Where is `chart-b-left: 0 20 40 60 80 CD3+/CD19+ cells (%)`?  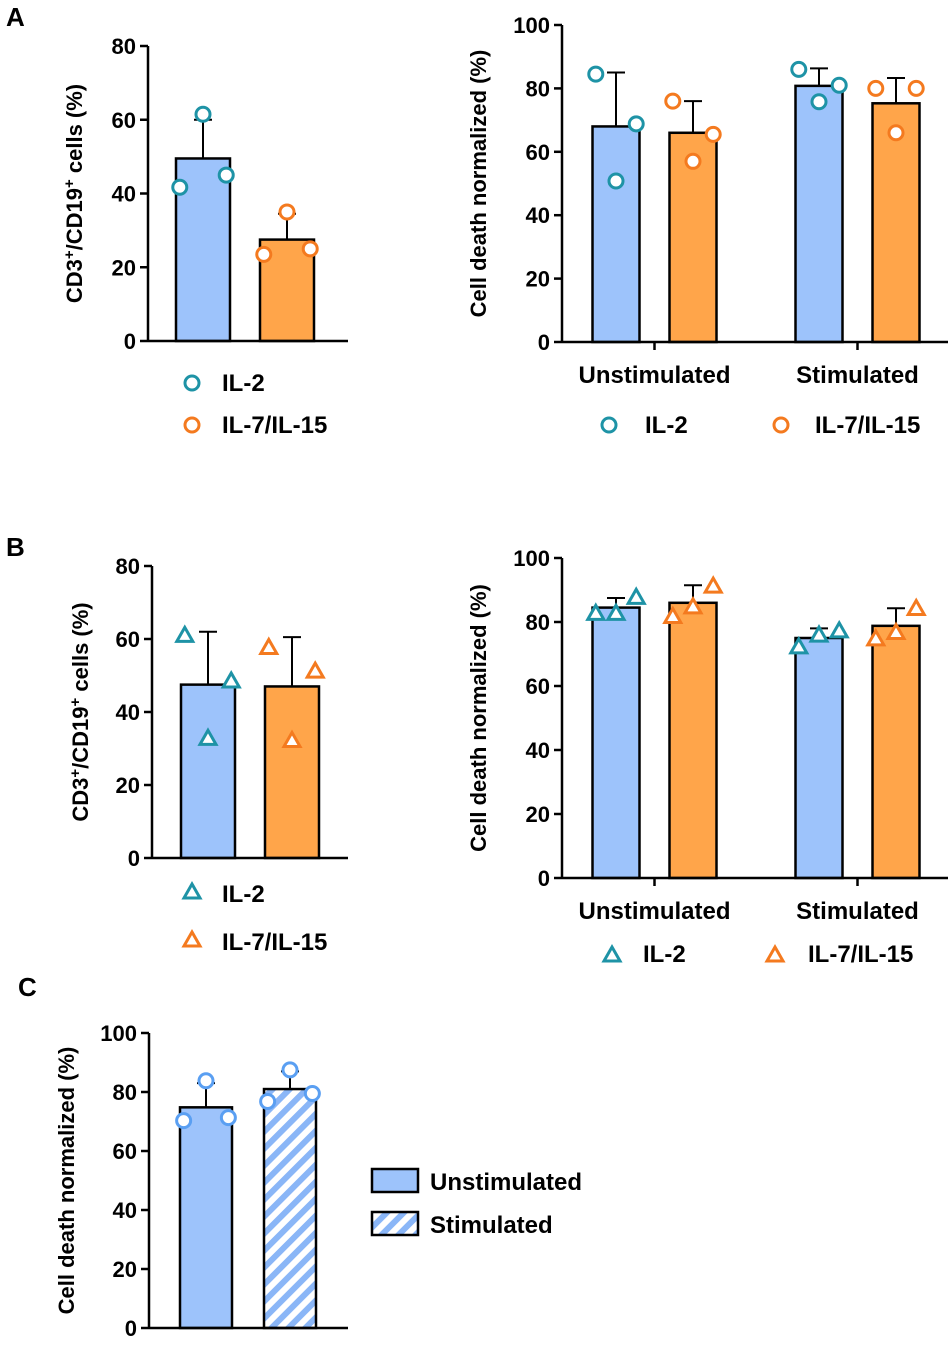 chart-b-left: 0 20 40 60 80 CD3+/CD19+ cells (%) is located at coordinates (207, 712).